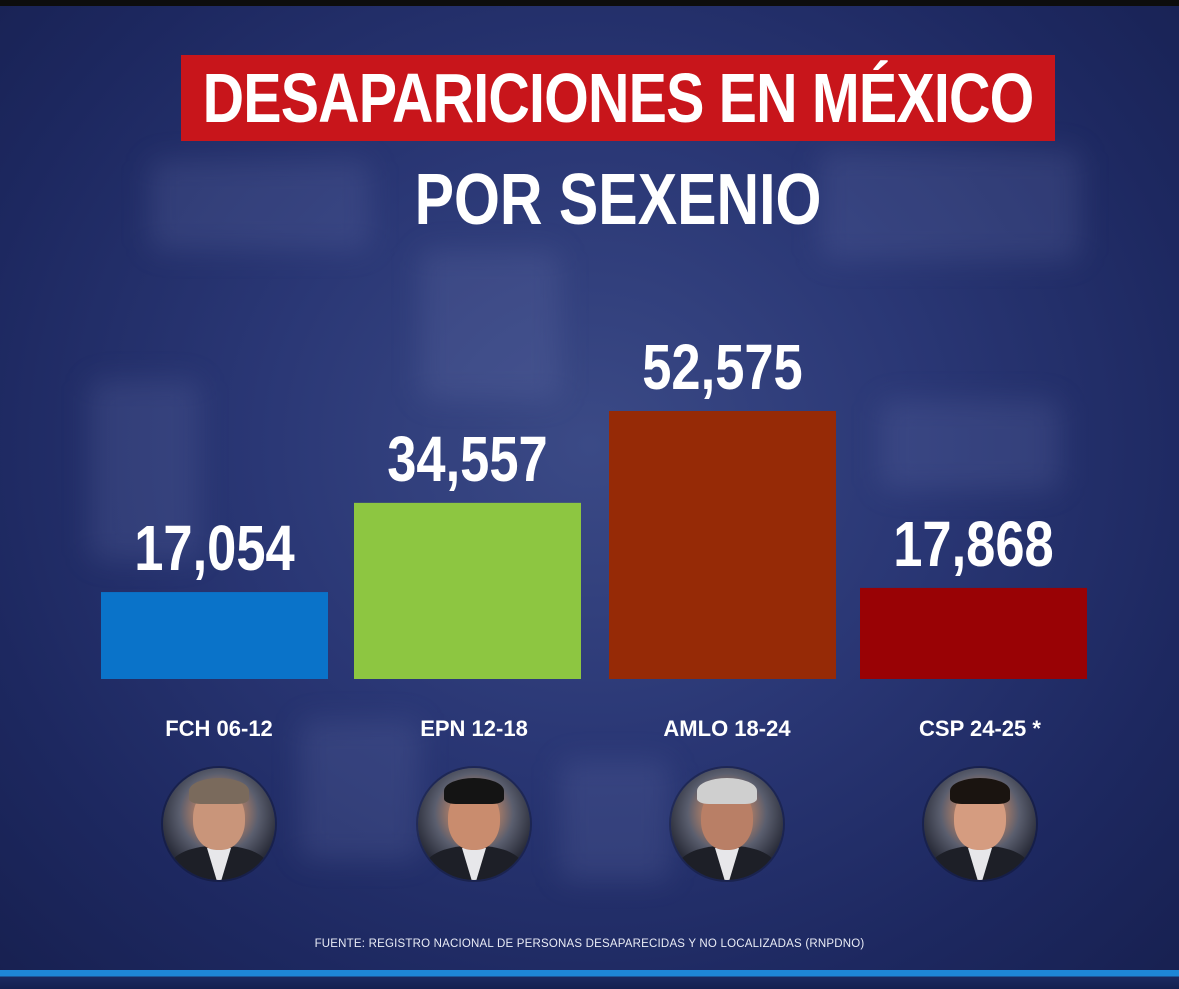  Describe the element at coordinates (727, 728) in the screenshot. I see `category-label: AMLO 18-24` at that location.